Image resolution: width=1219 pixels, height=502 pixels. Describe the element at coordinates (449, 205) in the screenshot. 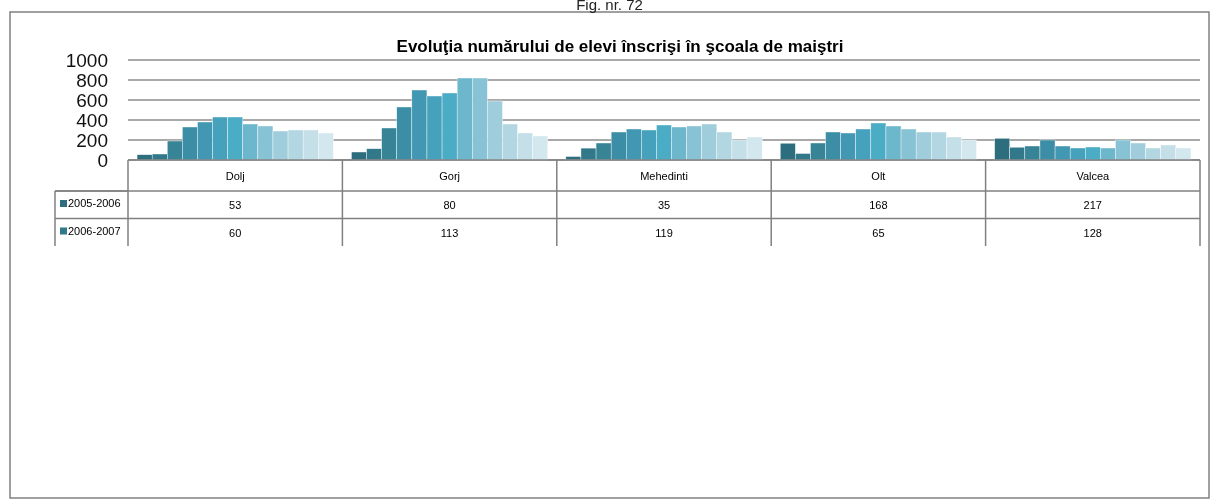

I see `data-label: 80` at that location.